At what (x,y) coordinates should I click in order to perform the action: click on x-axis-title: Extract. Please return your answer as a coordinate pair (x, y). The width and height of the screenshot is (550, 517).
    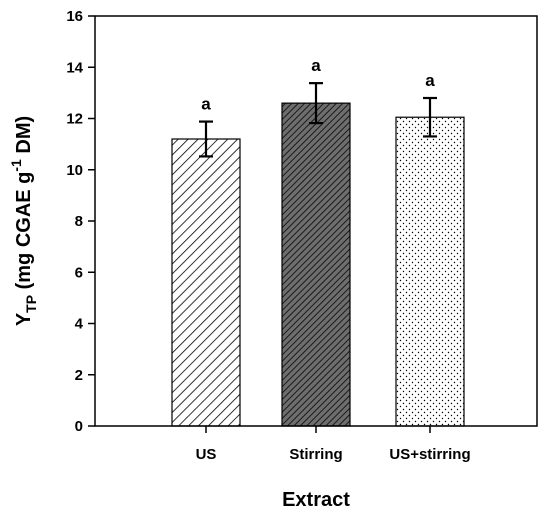
    Looking at the image, I should click on (316, 500).